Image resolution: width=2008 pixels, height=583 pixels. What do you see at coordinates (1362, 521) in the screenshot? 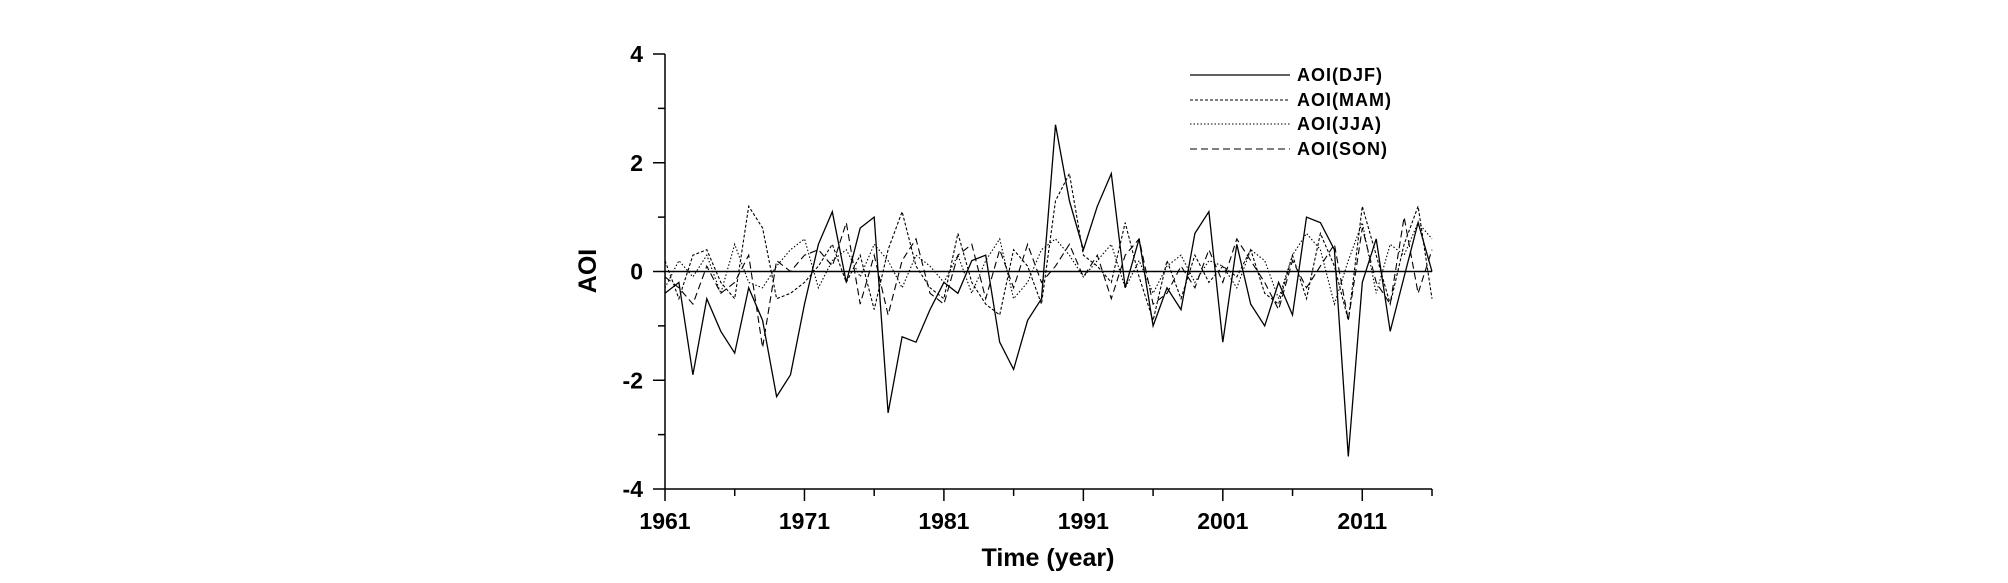
I see `x-tick-label: 2011` at bounding box center [1362, 521].